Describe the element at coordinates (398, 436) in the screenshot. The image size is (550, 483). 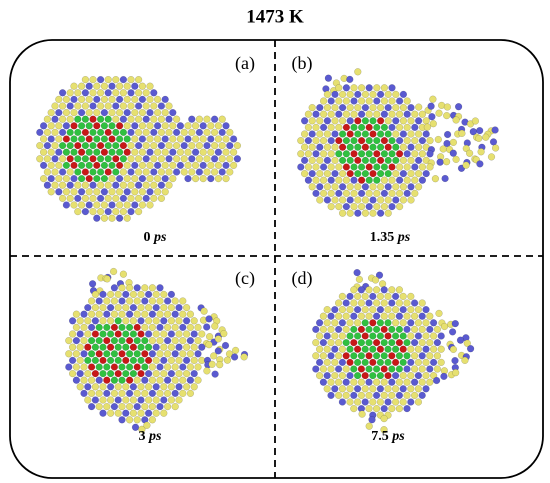
I see `time-unit: ps` at that location.